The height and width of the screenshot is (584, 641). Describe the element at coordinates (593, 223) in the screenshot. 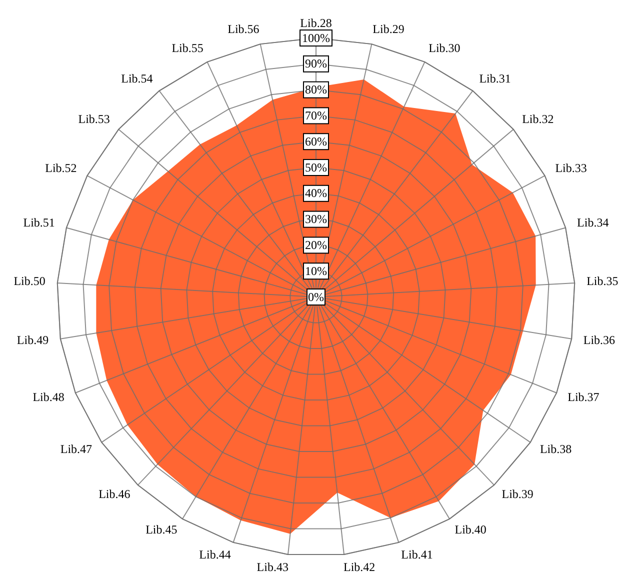

I see `spoke-label: Lib.34` at that location.